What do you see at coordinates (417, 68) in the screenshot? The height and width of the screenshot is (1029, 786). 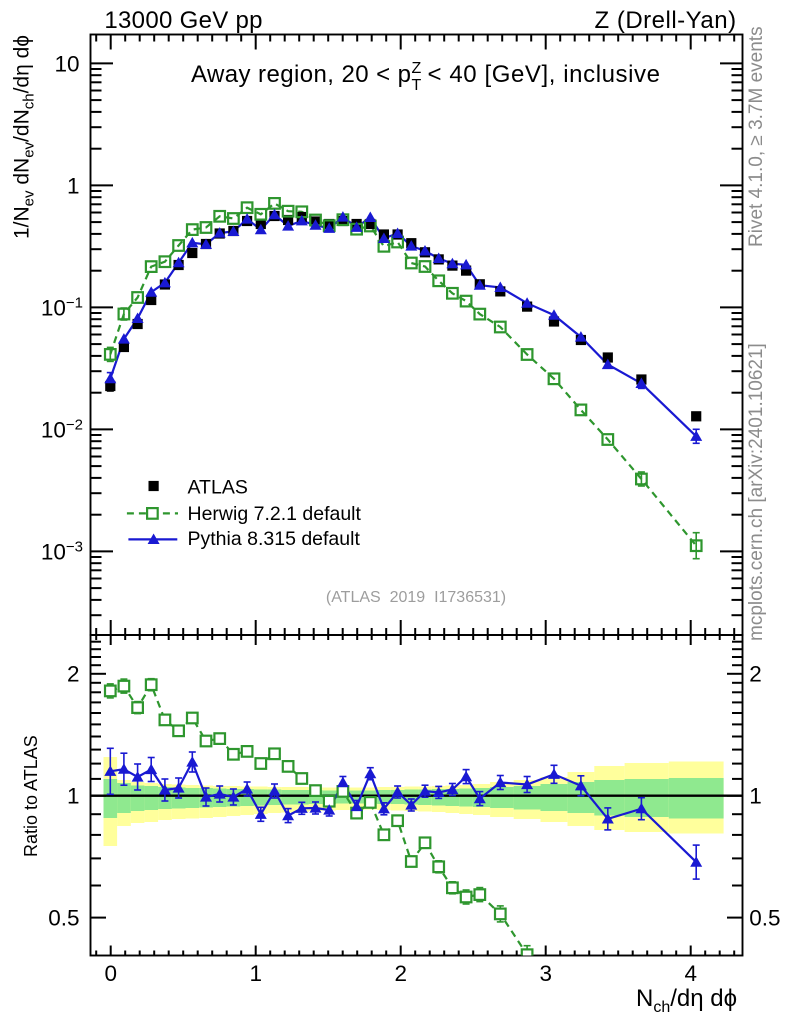 I see `svg-text: Z` at bounding box center [417, 68].